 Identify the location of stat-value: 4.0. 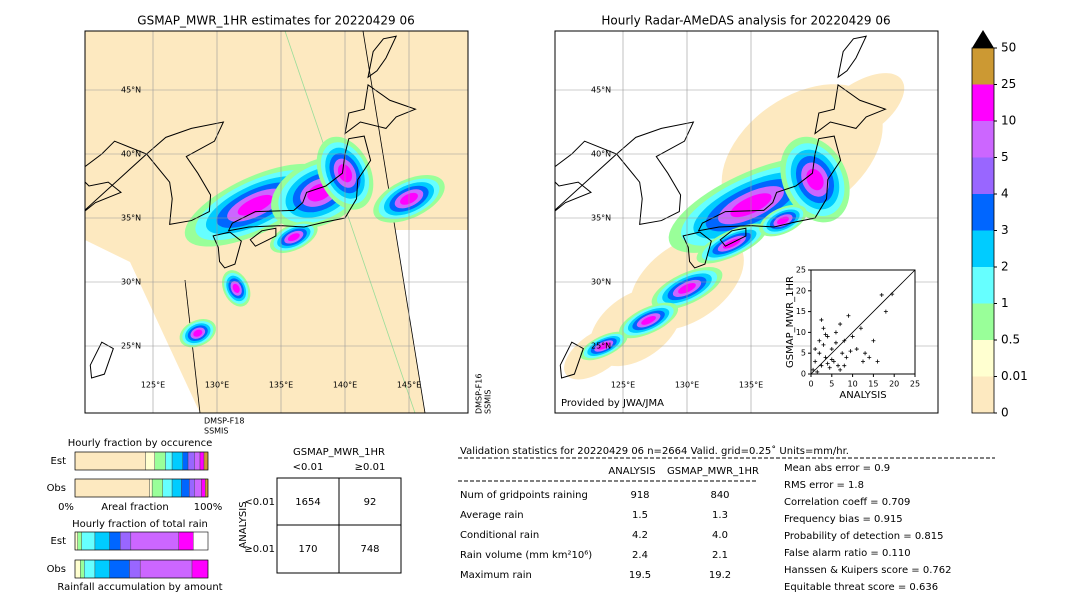
(720, 535).